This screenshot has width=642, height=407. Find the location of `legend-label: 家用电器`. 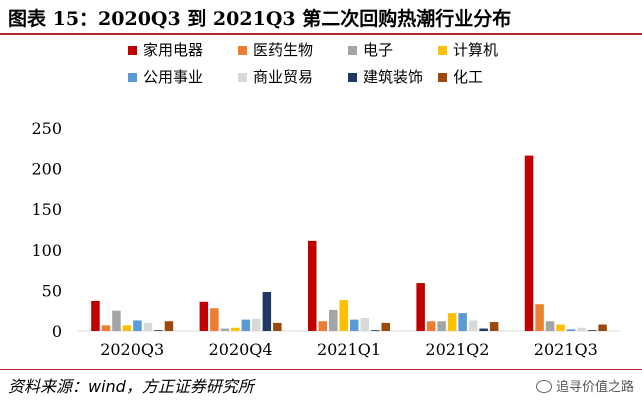

legend-label: 家用电器 is located at coordinates (173, 50).